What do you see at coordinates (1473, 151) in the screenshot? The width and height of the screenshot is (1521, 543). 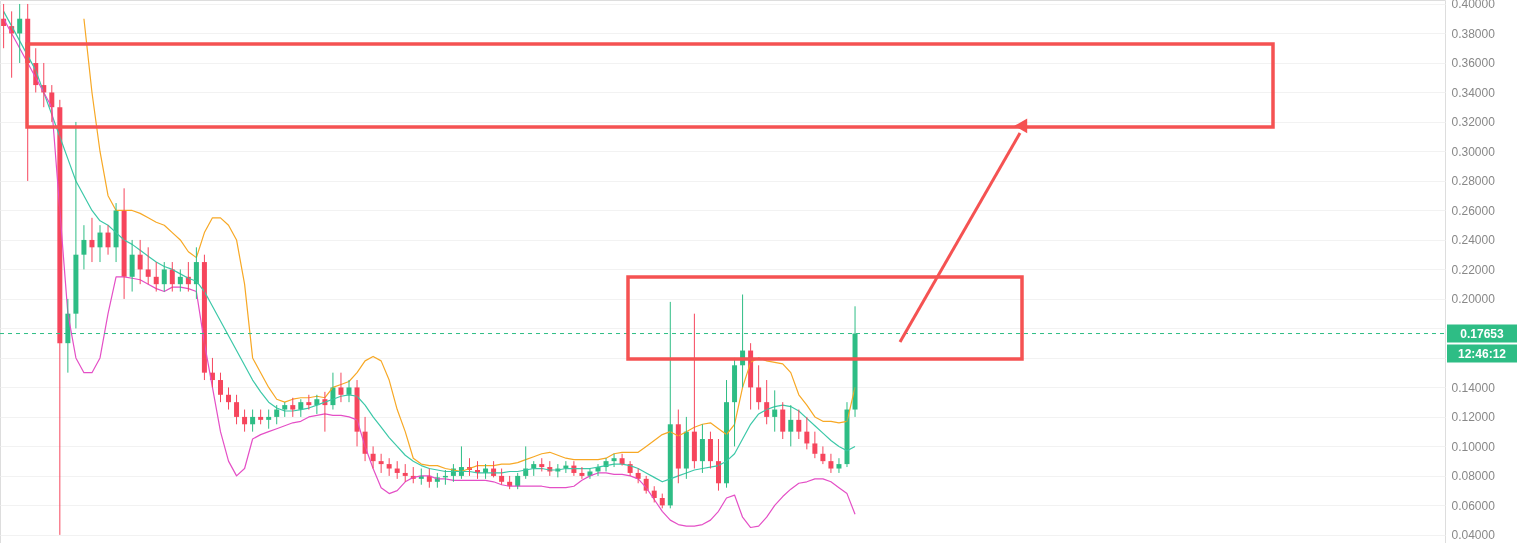 I see `y-tick-label: 0.30000` at bounding box center [1473, 151].